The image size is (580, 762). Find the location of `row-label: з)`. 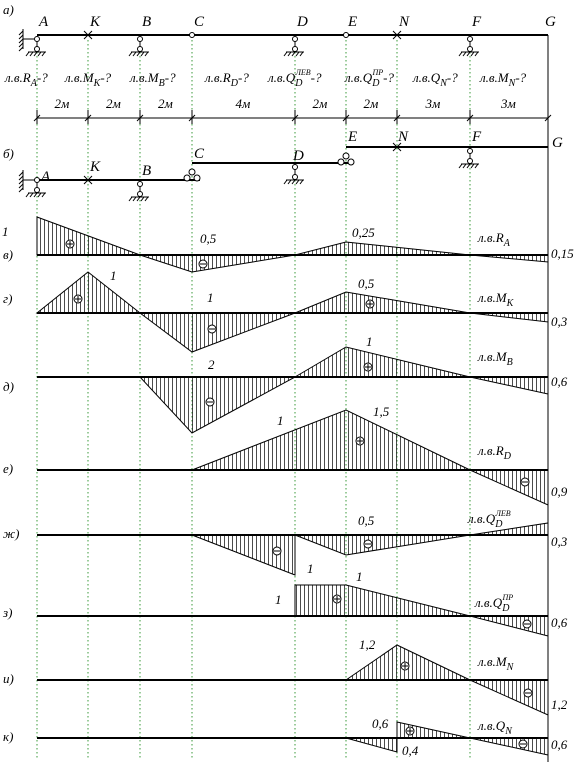

row-label: з) is located at coordinates (7, 612).